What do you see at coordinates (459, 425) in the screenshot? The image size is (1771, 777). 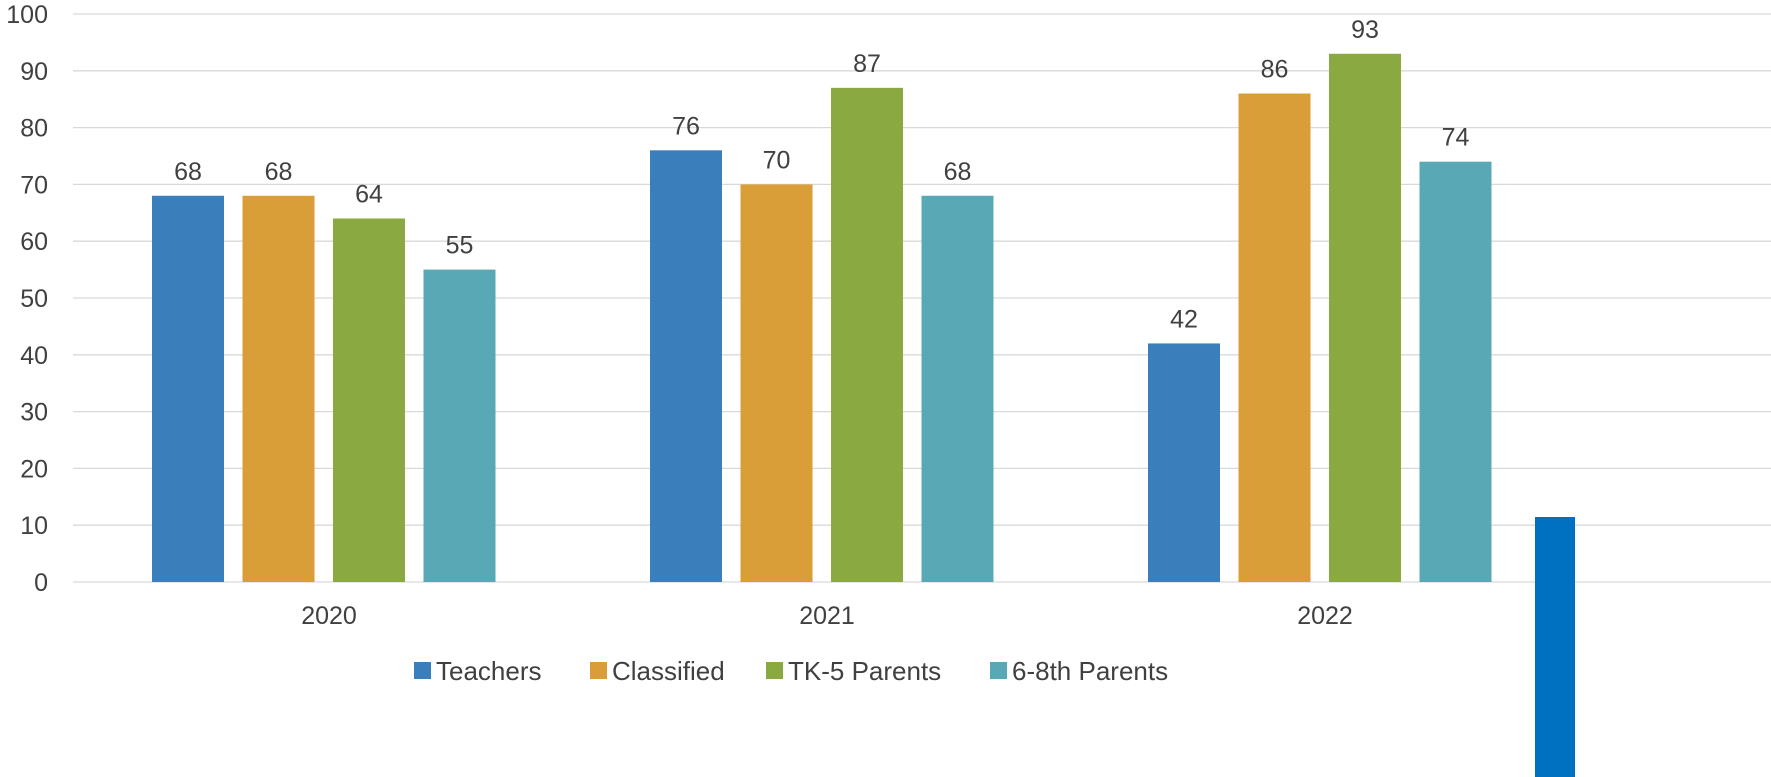 I see `bar-6-8th-parents-2020` at bounding box center [459, 425].